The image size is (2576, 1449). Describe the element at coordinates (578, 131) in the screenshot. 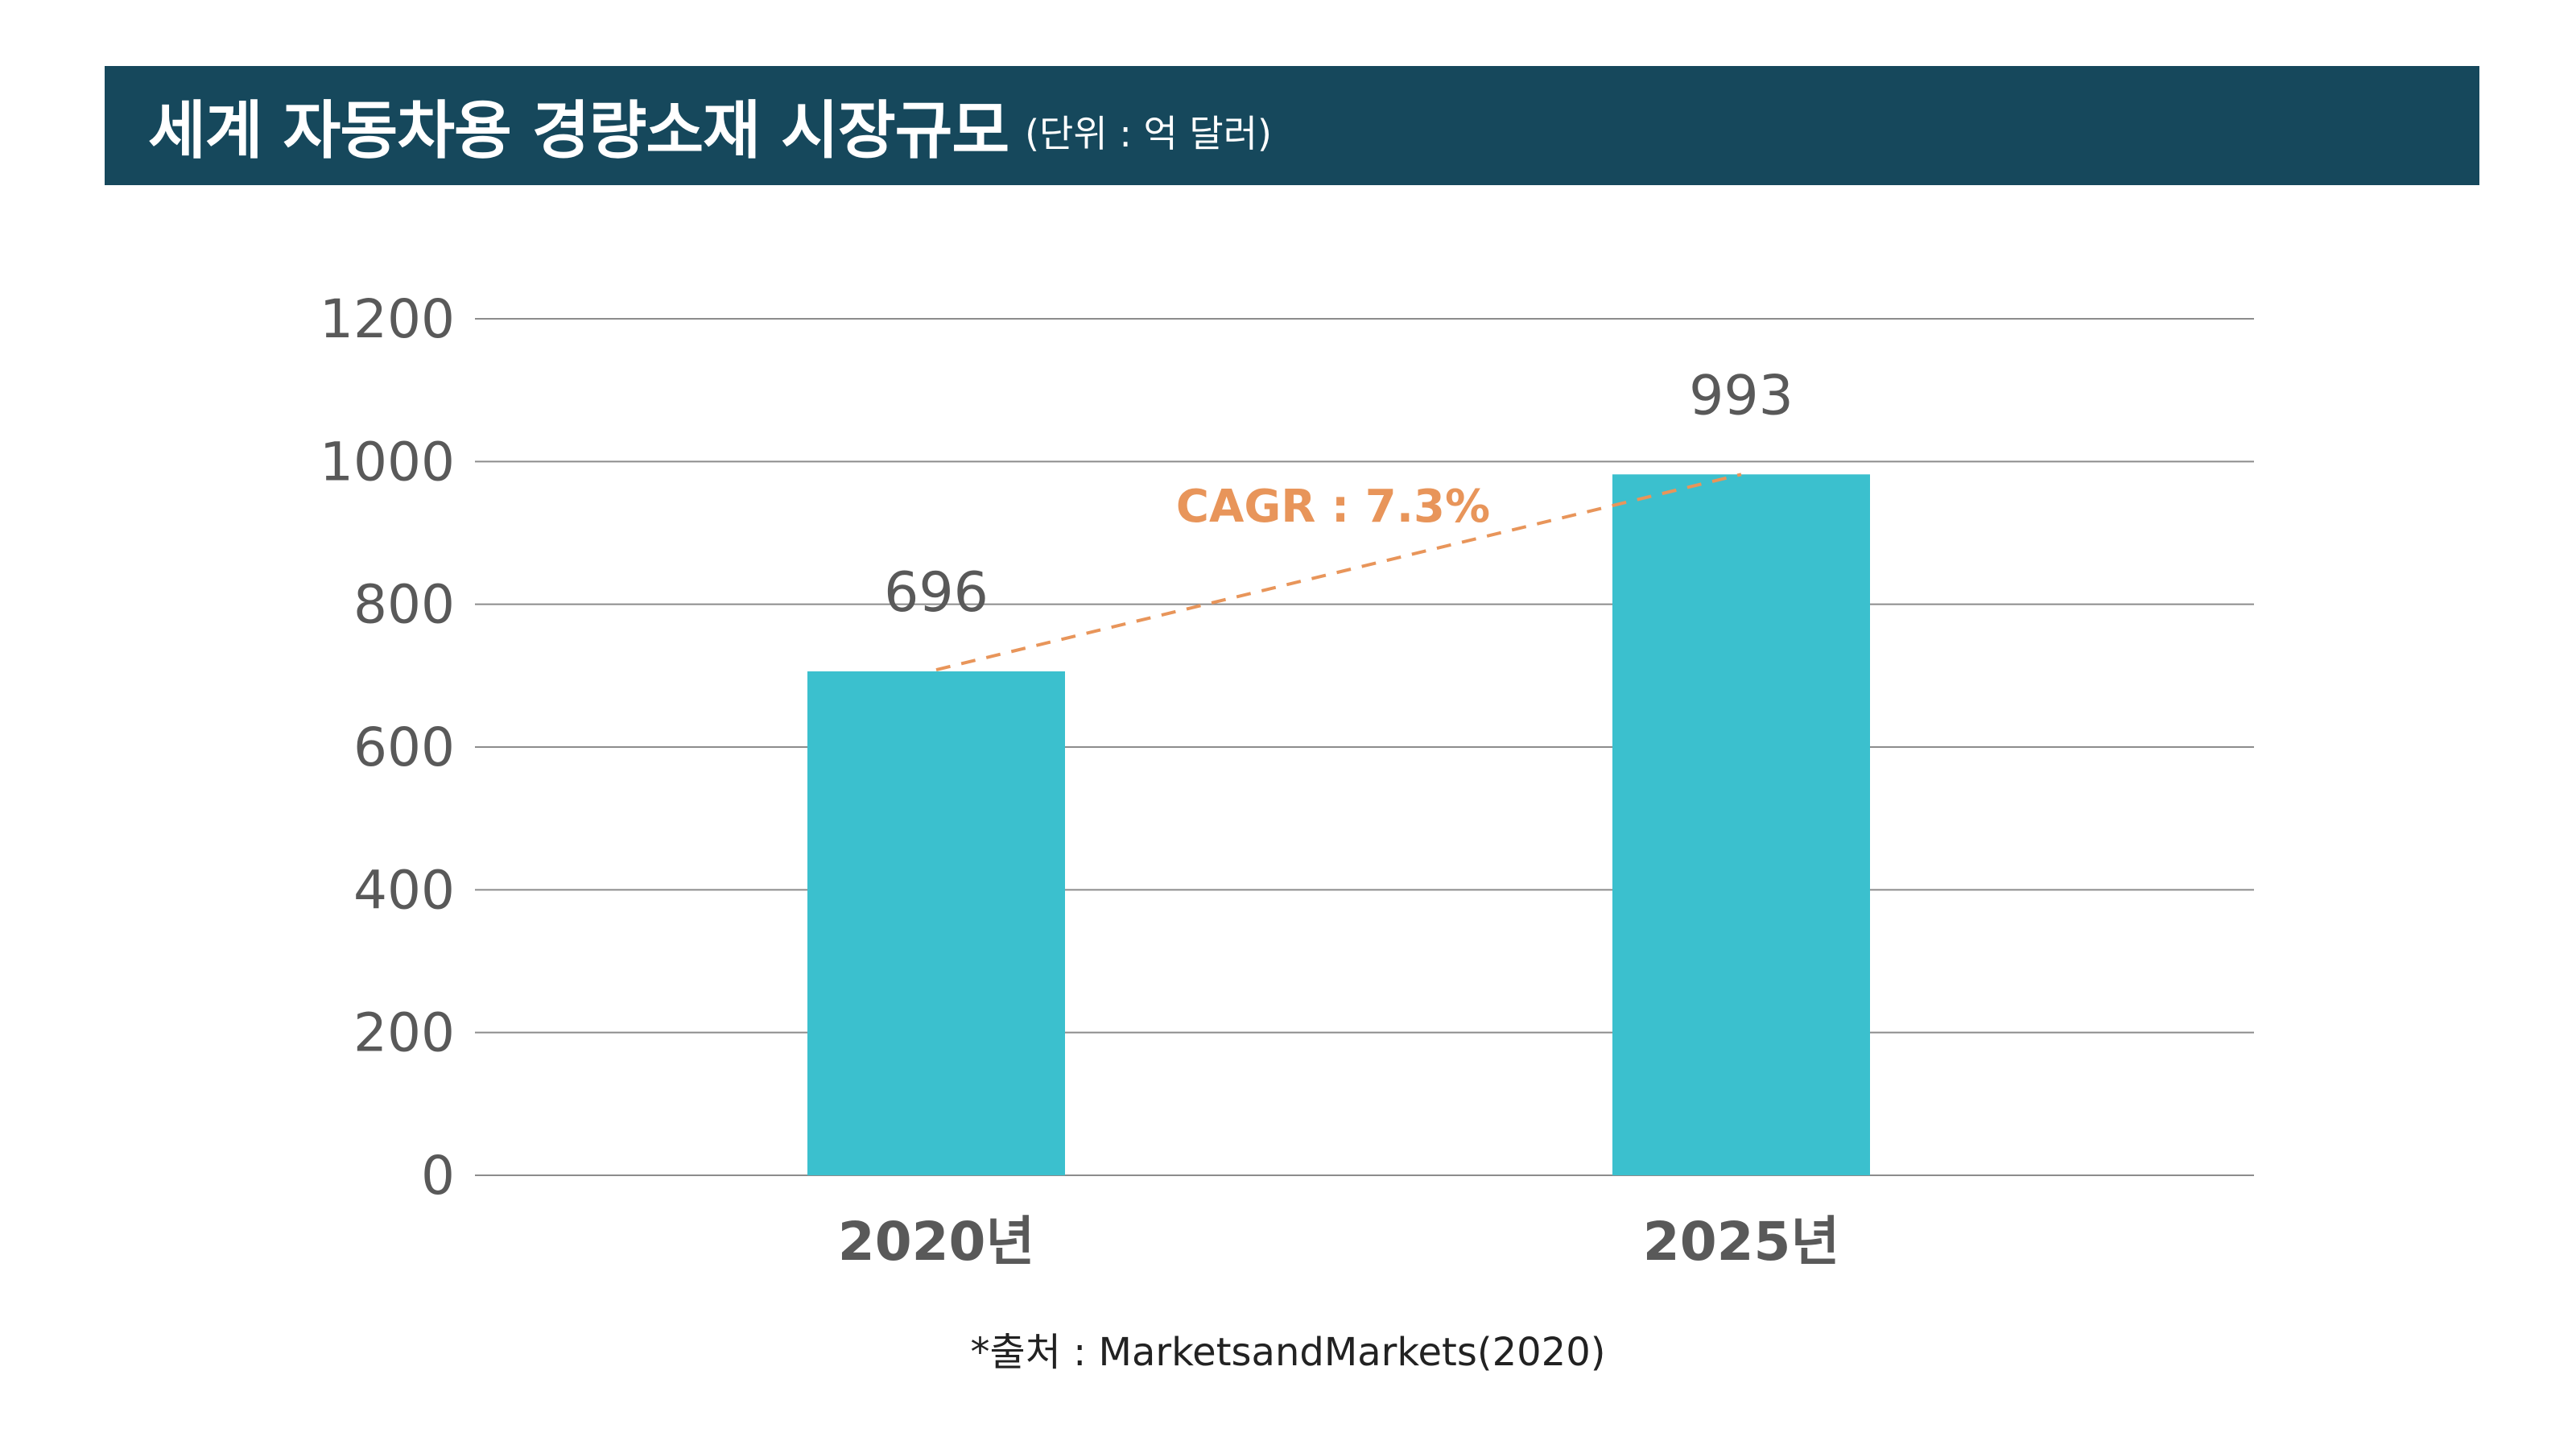

I see `chart-title: 세계 자동차용 경량소재 시장규모` at that location.